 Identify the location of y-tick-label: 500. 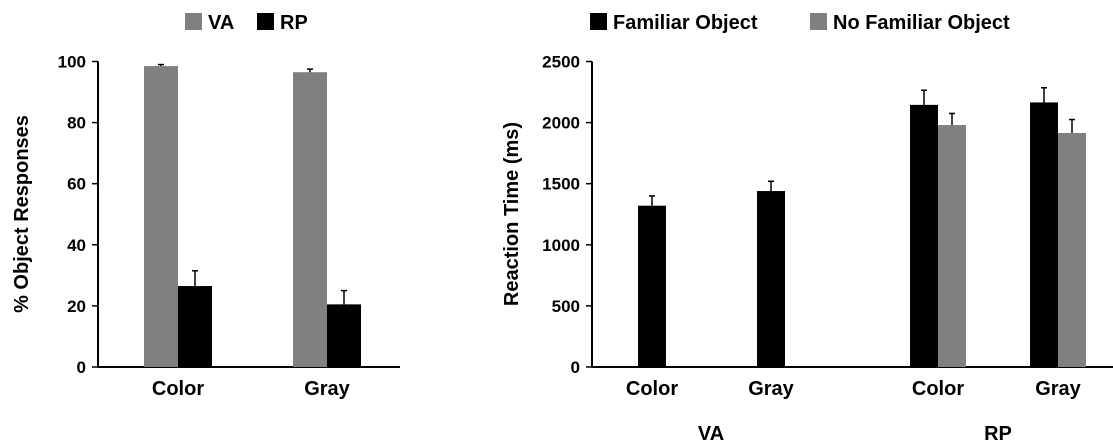
(566, 306).